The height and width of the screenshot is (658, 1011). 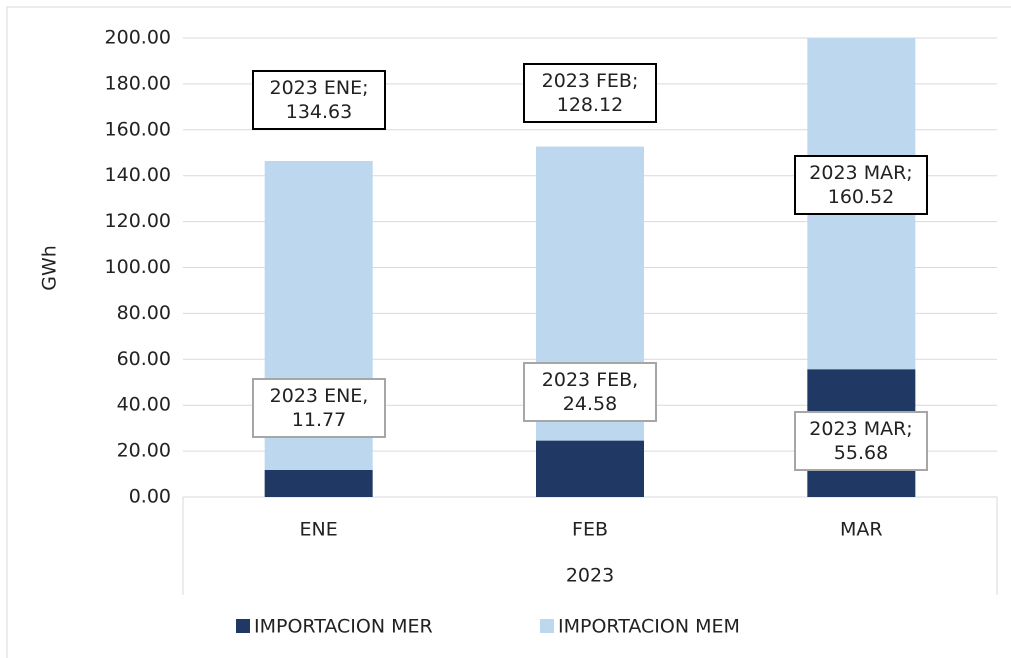 What do you see at coordinates (319, 100) in the screenshot?
I see `data-label: 2023 ENE; 134.63` at bounding box center [319, 100].